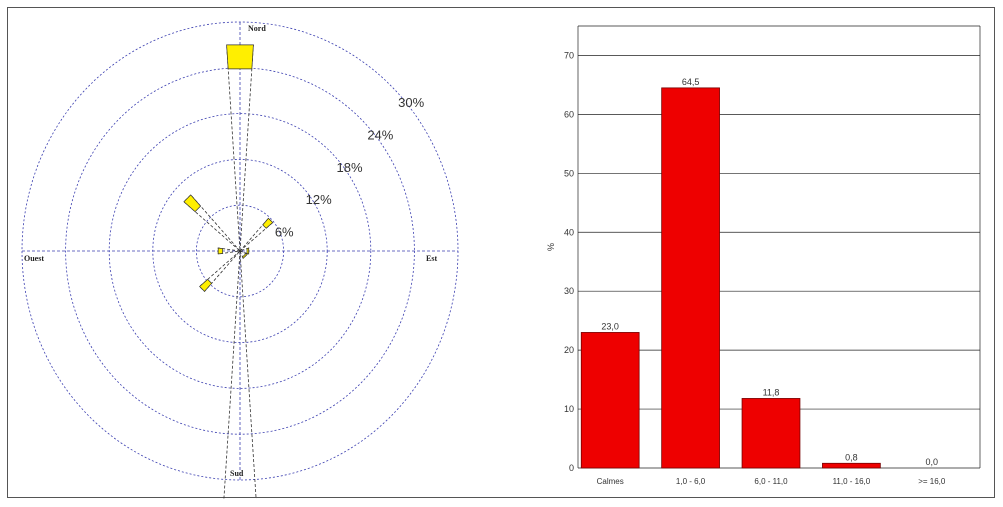  What do you see at coordinates (319, 199) in the screenshot?
I see `rose-ring-label-2: 12%` at bounding box center [319, 199].